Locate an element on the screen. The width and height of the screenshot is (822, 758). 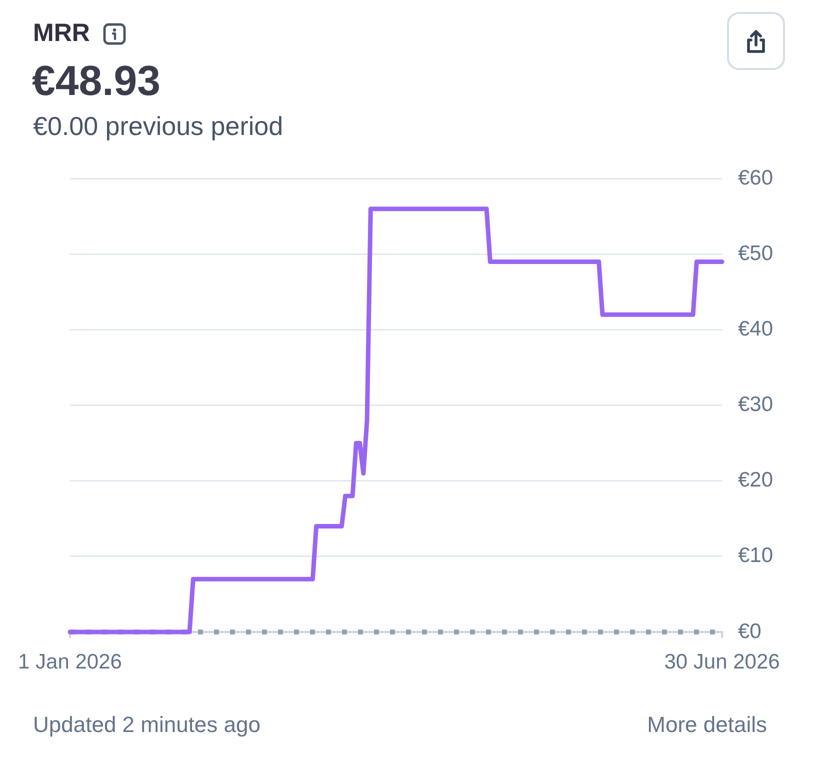
y-tick-label: €0 is located at coordinates (750, 631).